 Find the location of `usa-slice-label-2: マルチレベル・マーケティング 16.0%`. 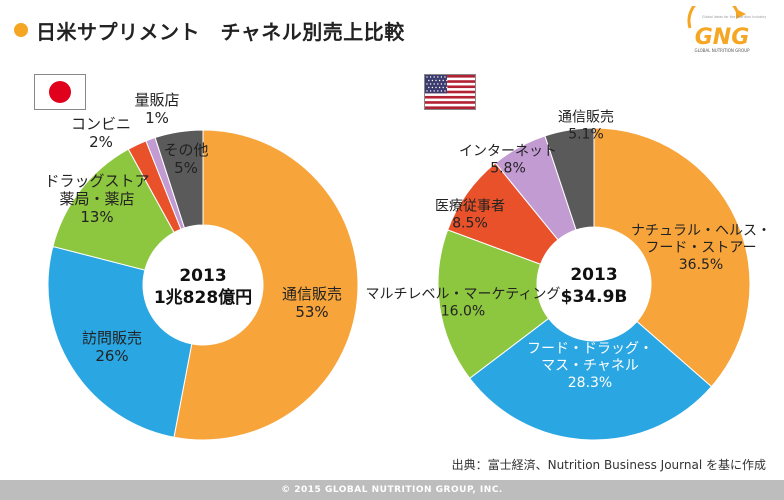

usa-slice-label-2: マルチレベル・マーケティング 16.0% is located at coordinates (463, 303).